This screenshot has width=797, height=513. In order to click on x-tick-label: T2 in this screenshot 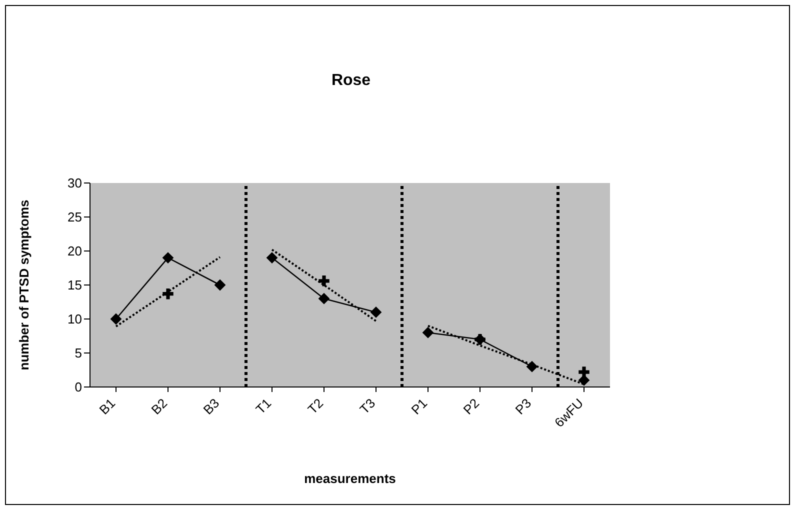, I will do `click(315, 406)`.